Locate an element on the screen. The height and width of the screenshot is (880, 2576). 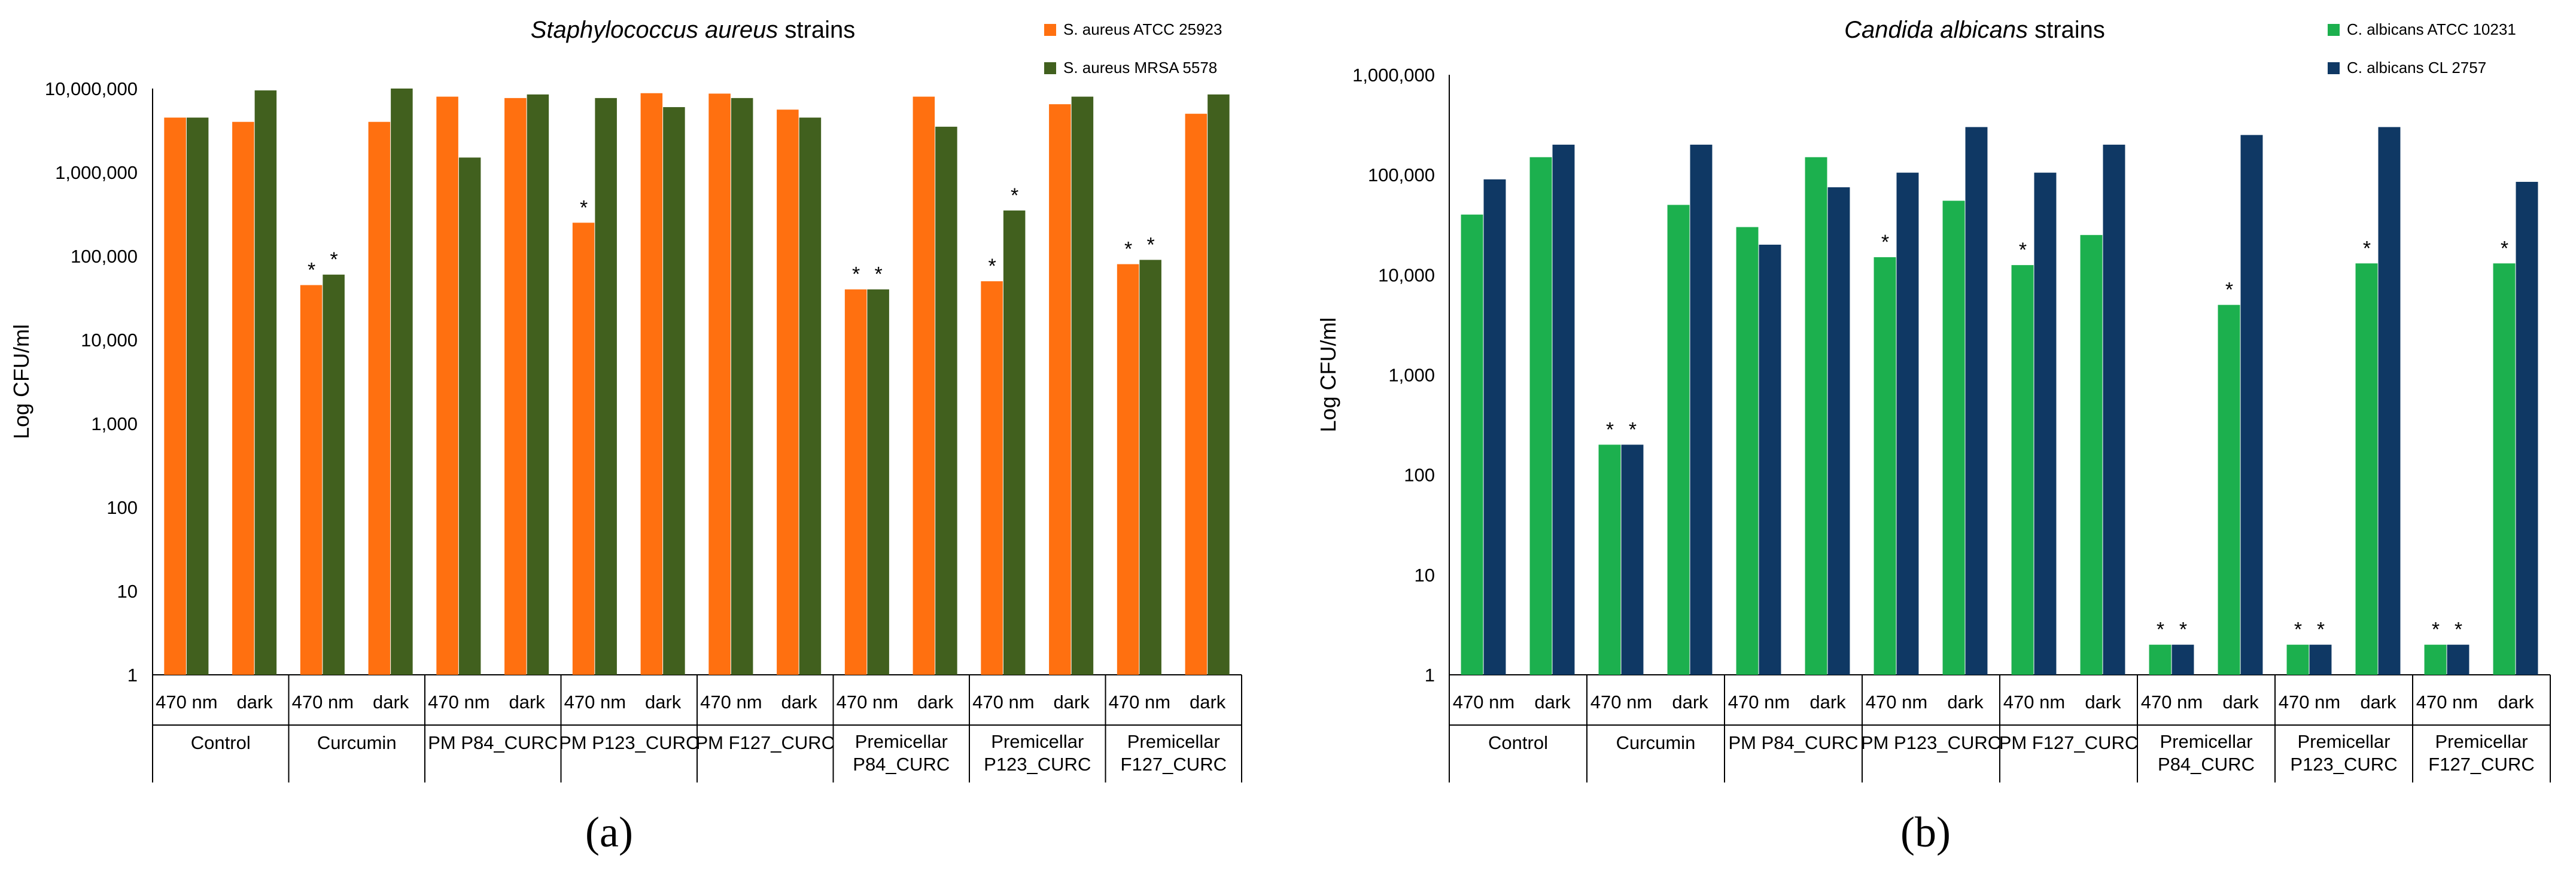
x-group-label: F127_CURC is located at coordinates (1174, 765).